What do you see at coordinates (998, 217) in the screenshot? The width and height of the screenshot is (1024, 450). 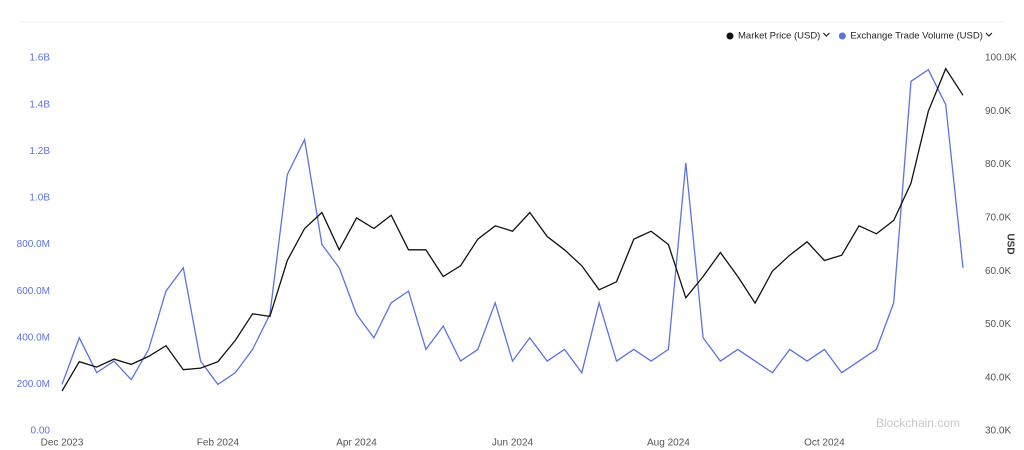 I see `y2-tick-label: 70.0K` at bounding box center [998, 217].